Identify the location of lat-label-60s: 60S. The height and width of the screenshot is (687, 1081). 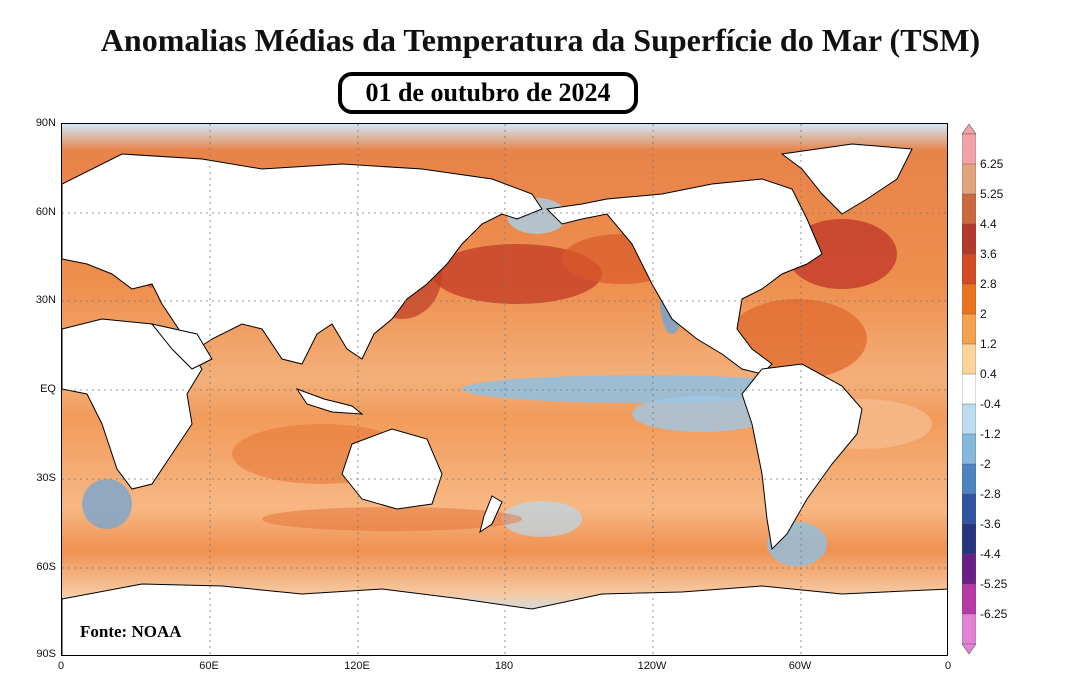
(46, 567).